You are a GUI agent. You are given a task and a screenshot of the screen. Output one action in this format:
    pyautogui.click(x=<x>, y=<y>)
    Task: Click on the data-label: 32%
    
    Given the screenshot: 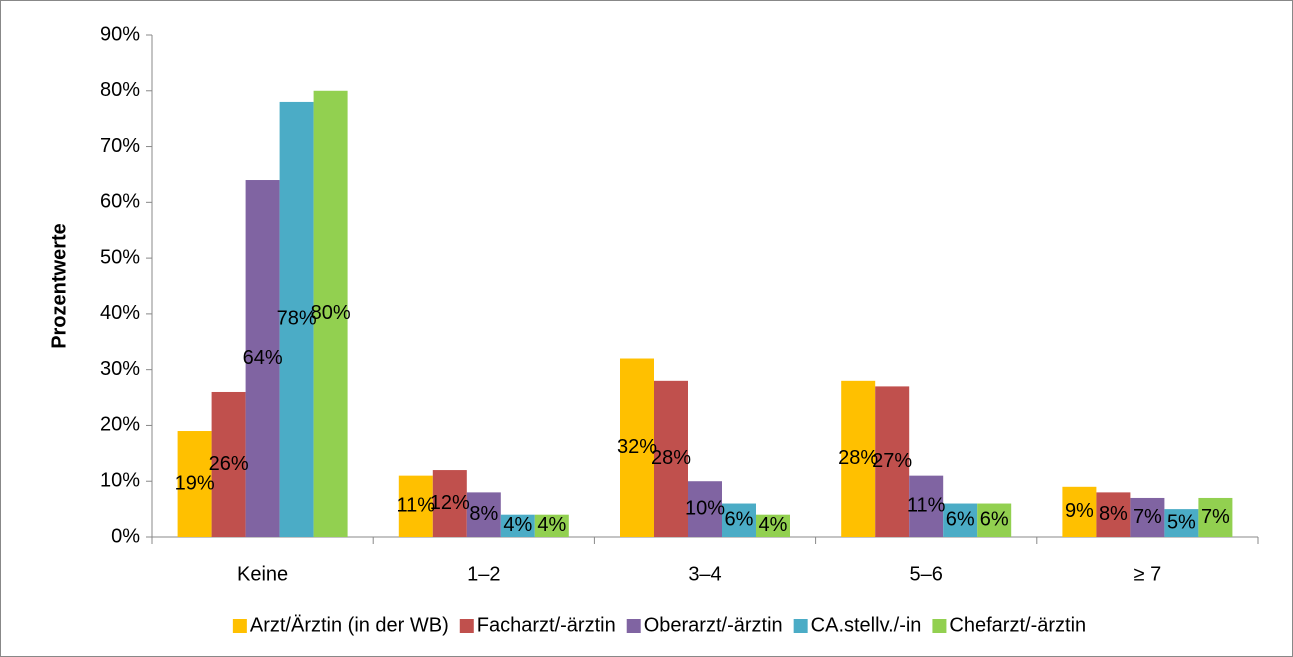 What is the action you would take?
    pyautogui.click(x=637, y=447)
    